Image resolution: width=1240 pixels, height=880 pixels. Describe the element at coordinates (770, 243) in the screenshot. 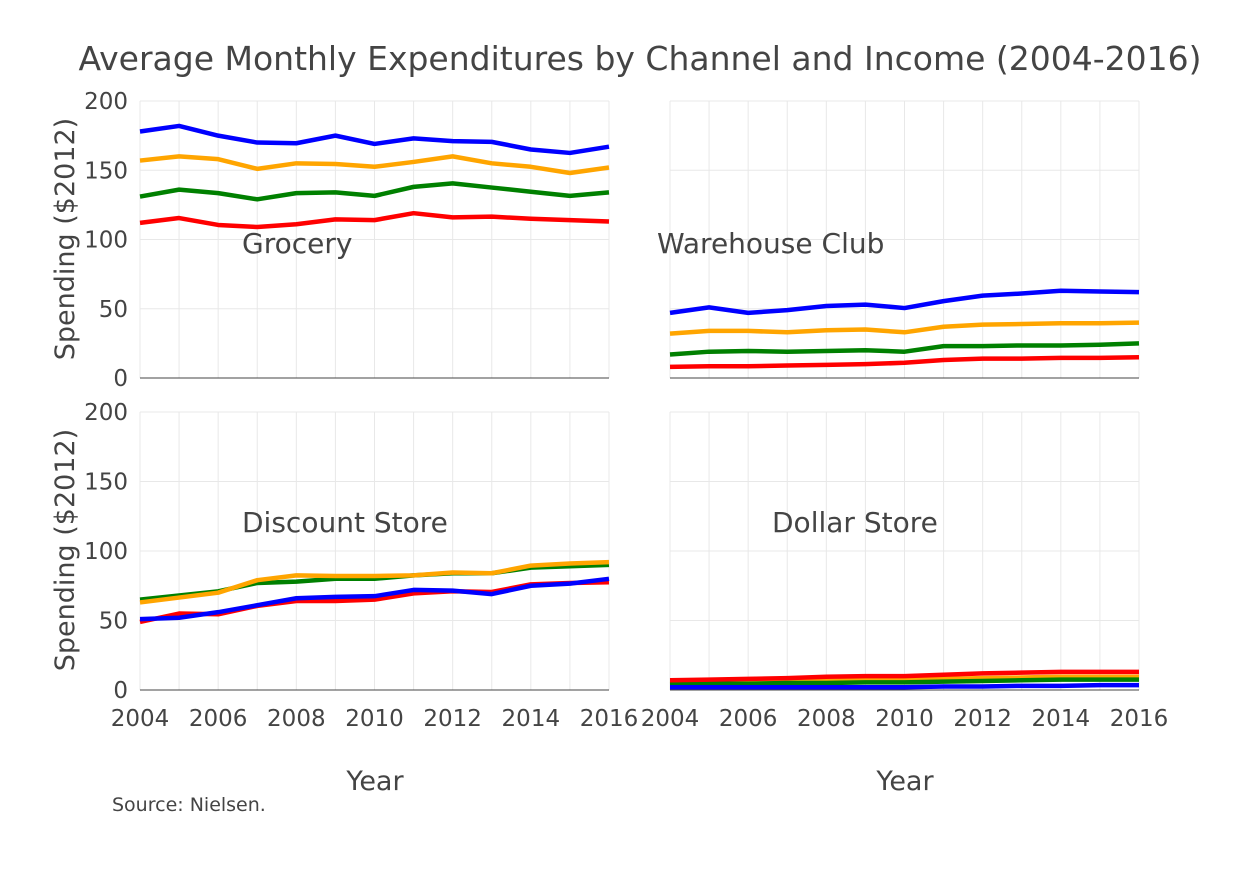

I see `panel-label: Warehouse Club` at that location.